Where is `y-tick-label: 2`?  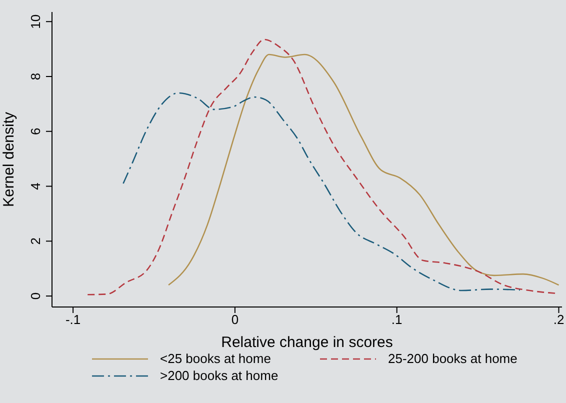 y-tick-label: 2 is located at coordinates (35, 241).